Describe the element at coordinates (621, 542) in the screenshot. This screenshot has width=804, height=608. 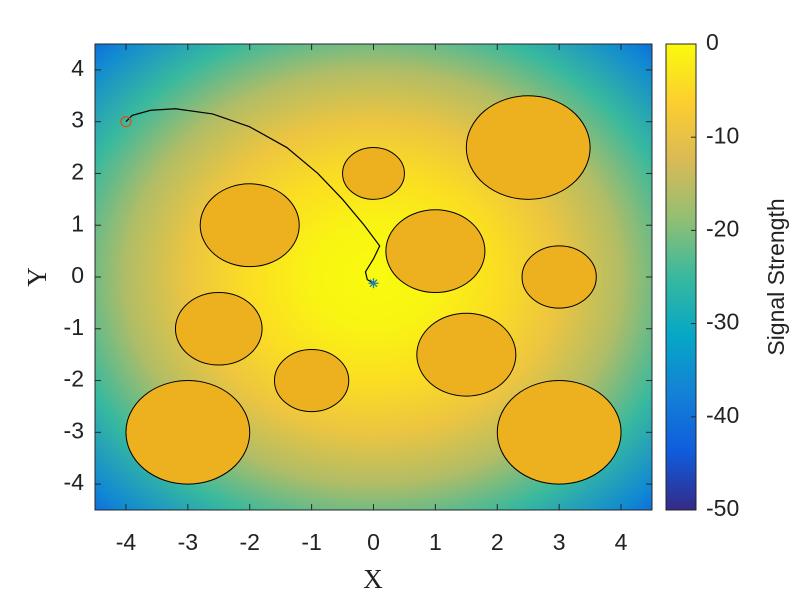
I see `x-tick-label: 4` at that location.